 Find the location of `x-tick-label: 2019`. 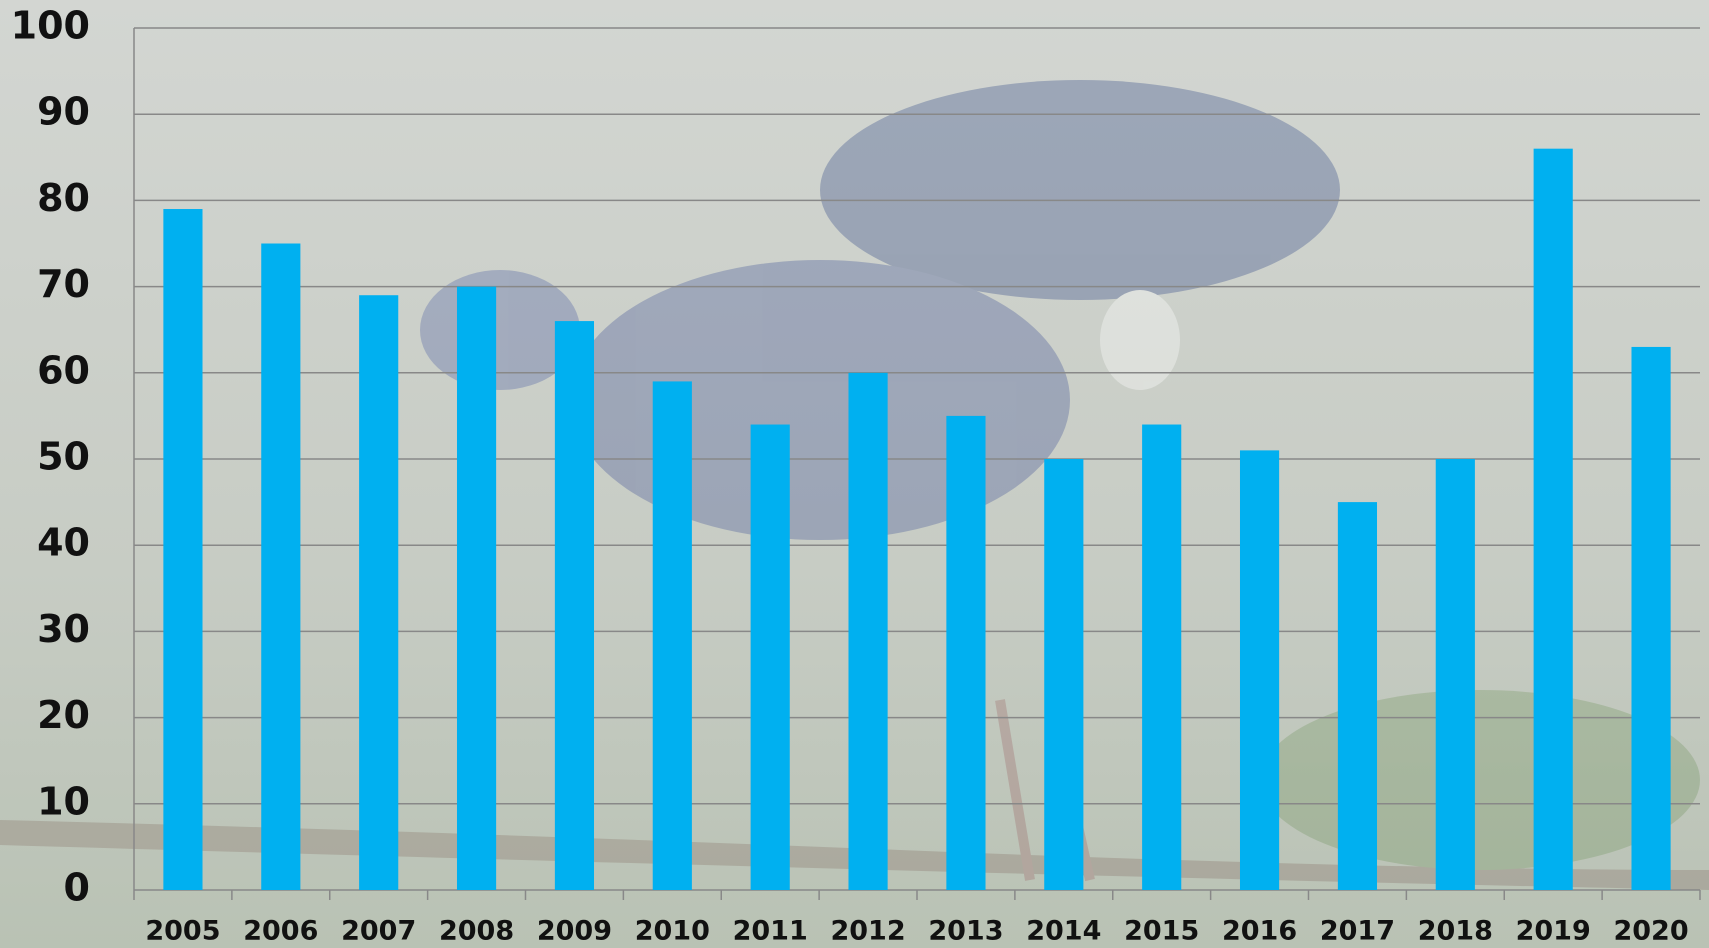

x-tick-label: 2019 is located at coordinates (1553, 931).